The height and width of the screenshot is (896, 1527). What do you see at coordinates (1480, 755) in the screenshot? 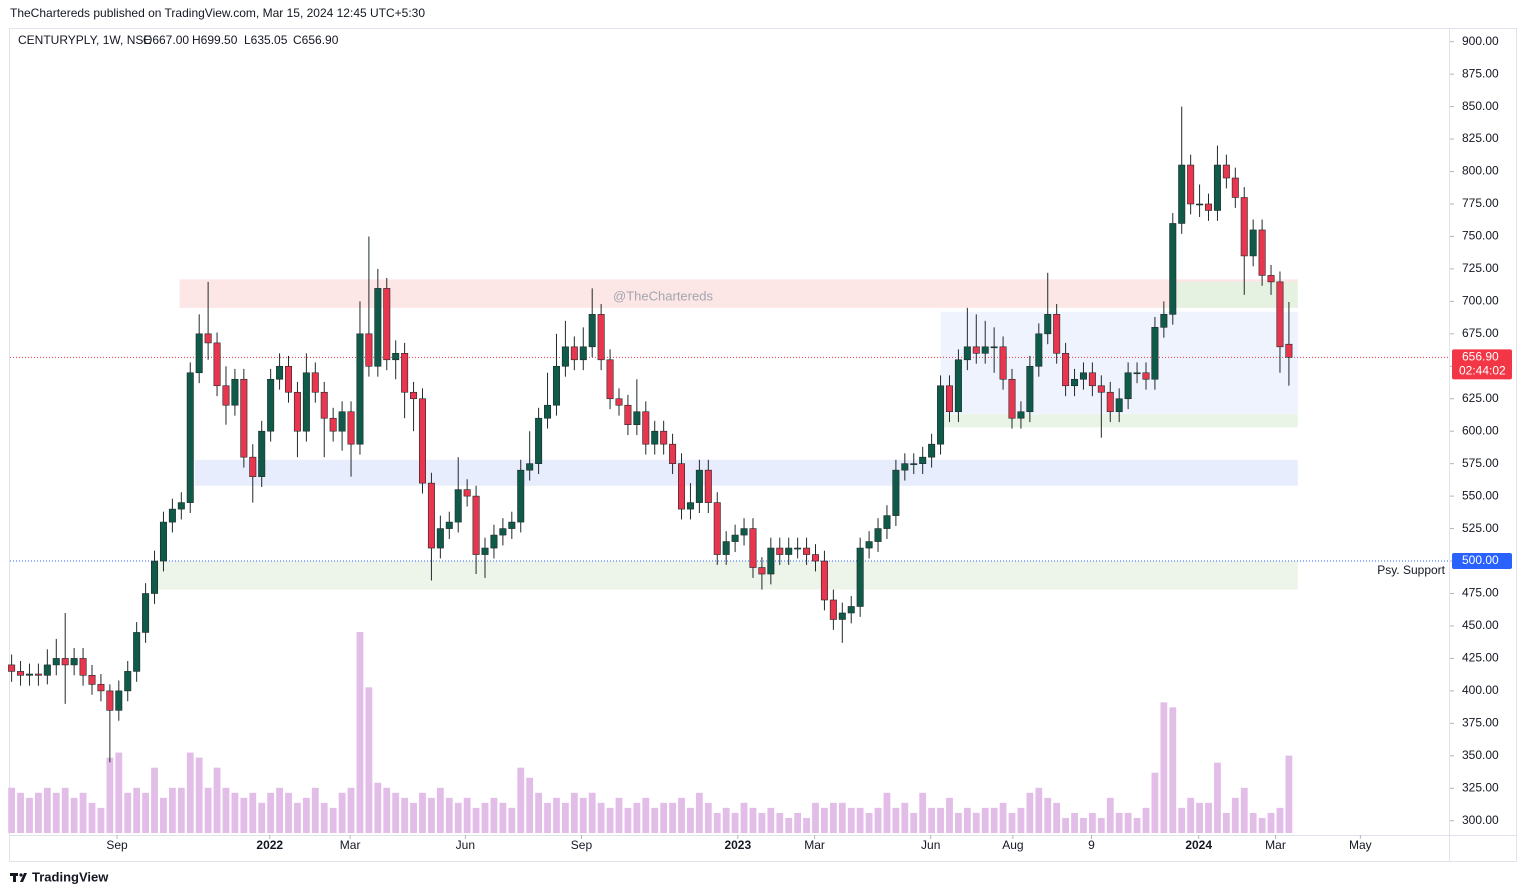
I see `y-tick-label: 350.00` at bounding box center [1480, 755].